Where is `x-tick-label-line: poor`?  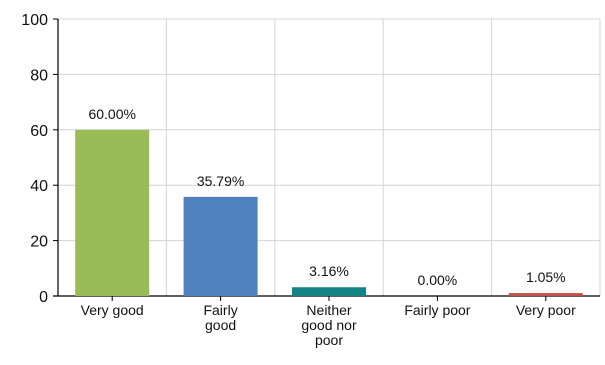
x-tick-label-line: poor is located at coordinates (329, 340).